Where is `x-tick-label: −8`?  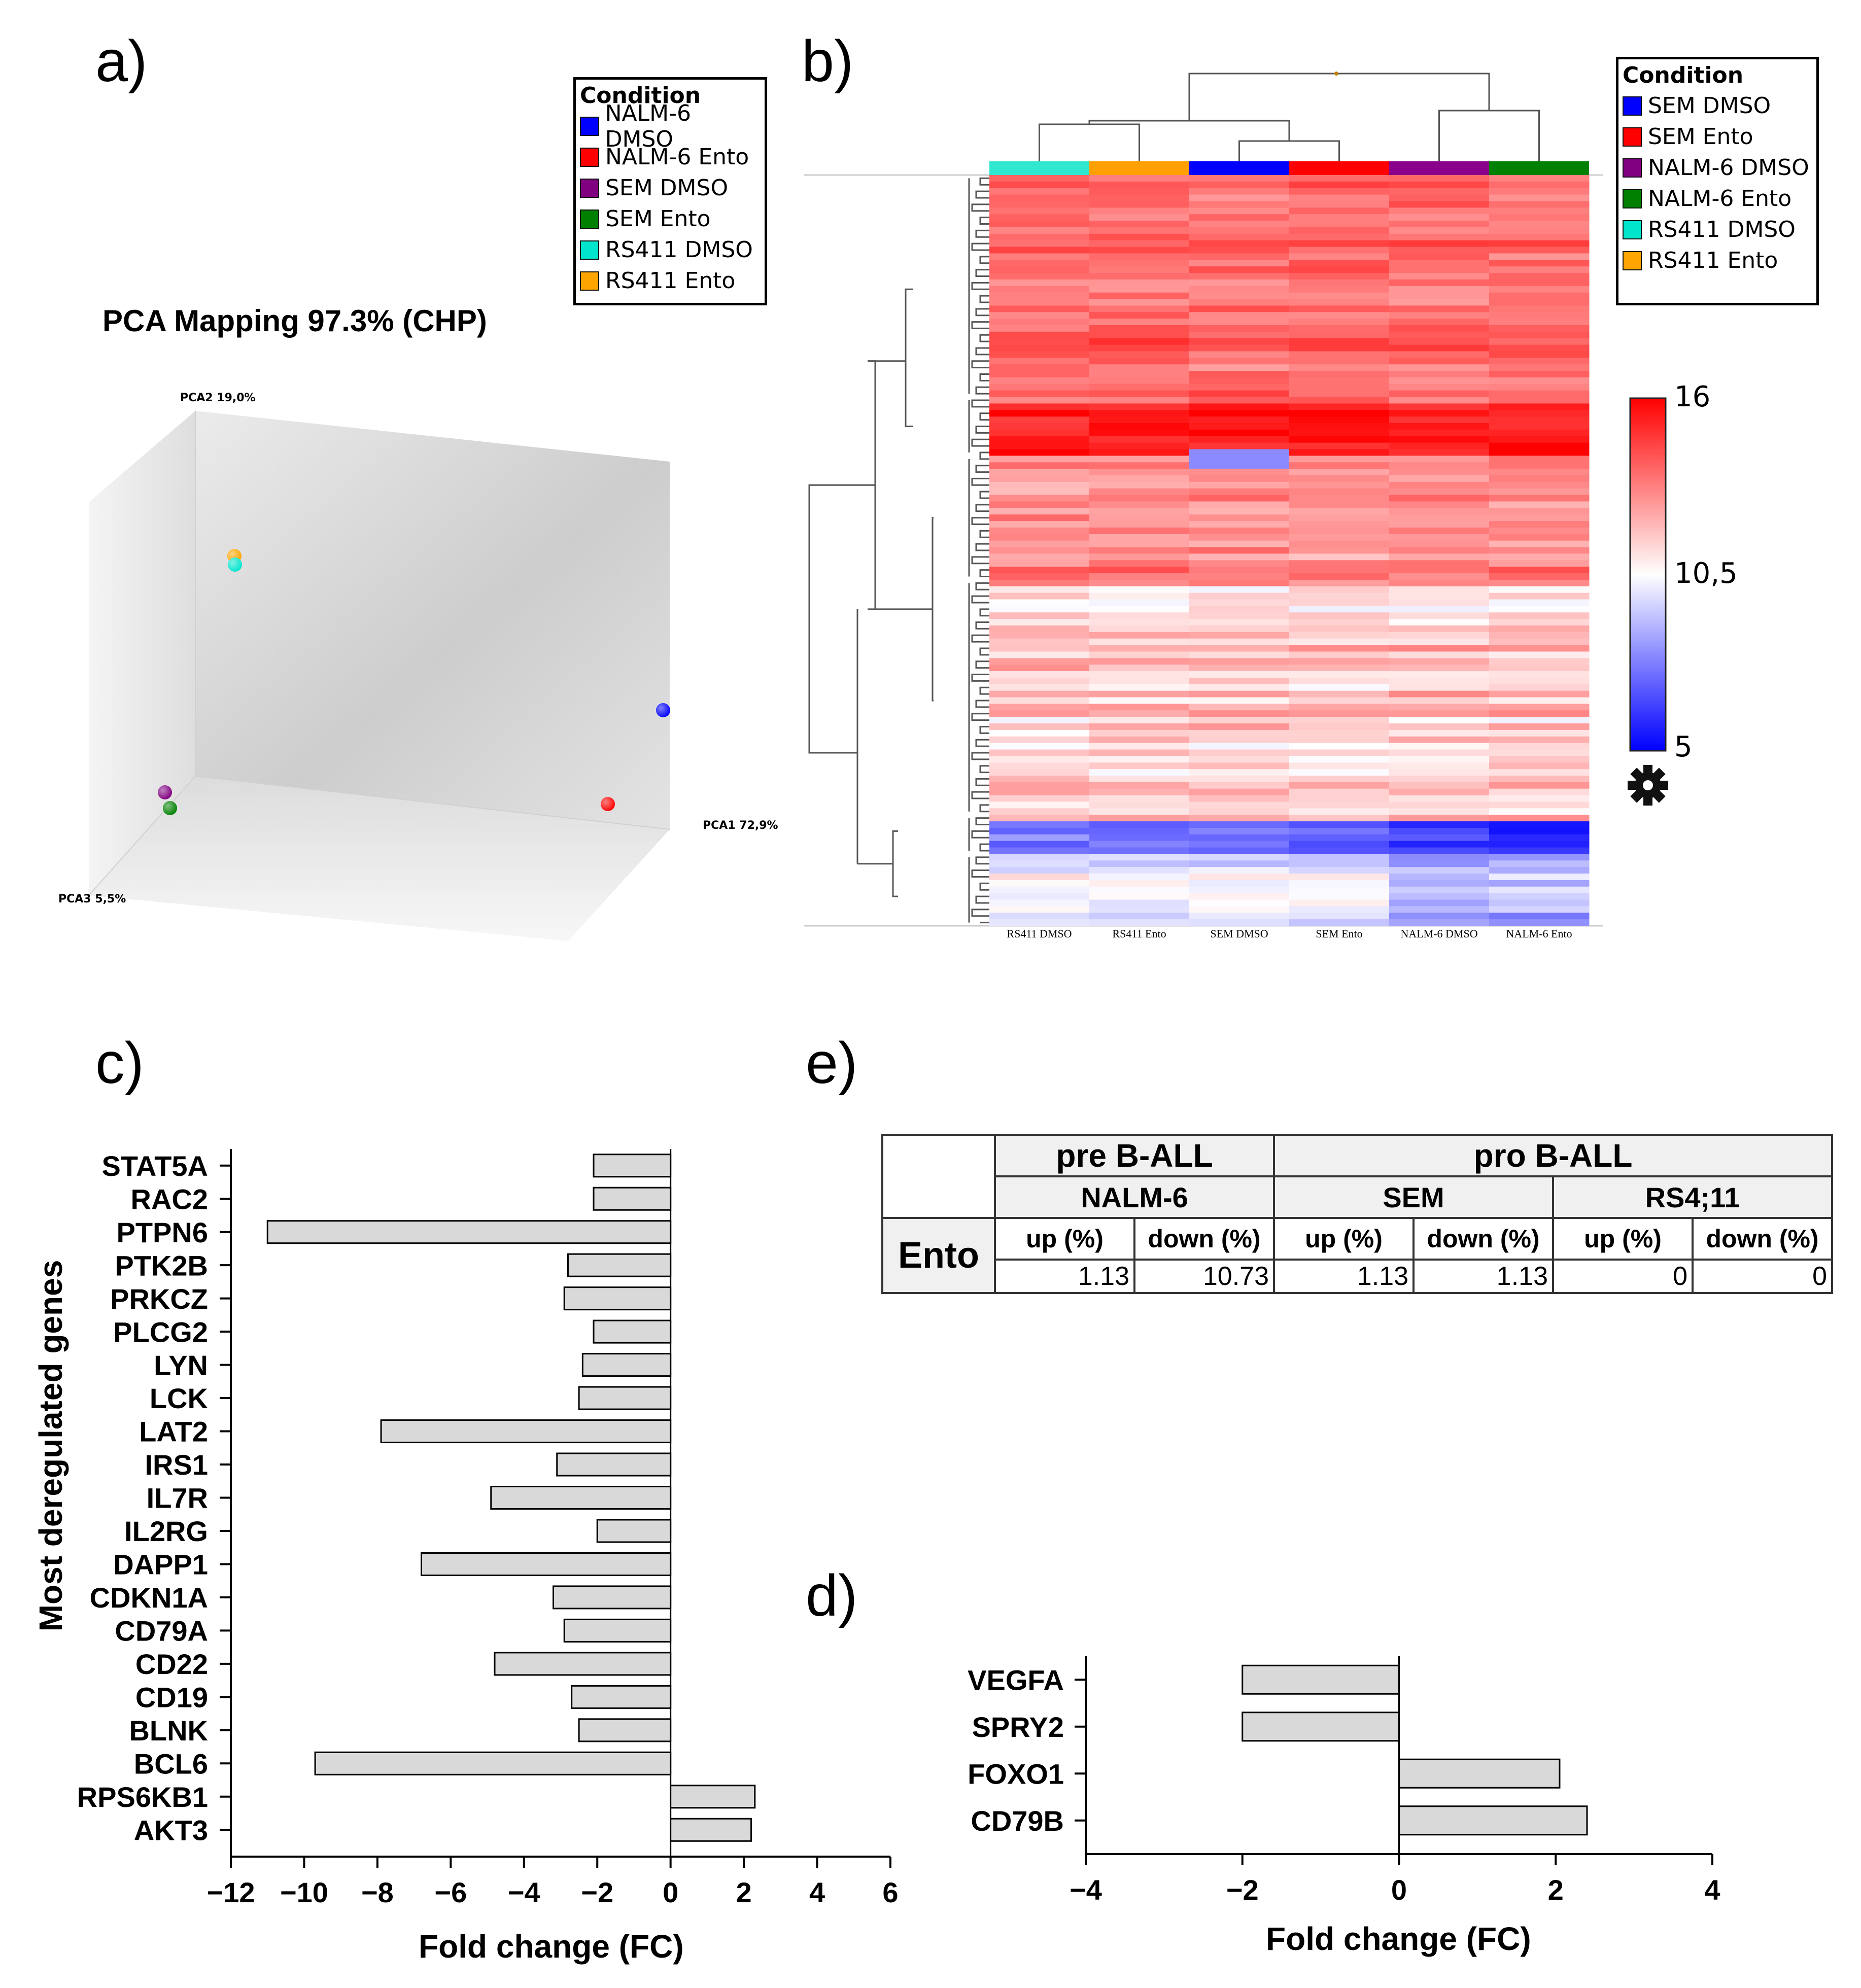 x-tick-label: −8 is located at coordinates (377, 1892).